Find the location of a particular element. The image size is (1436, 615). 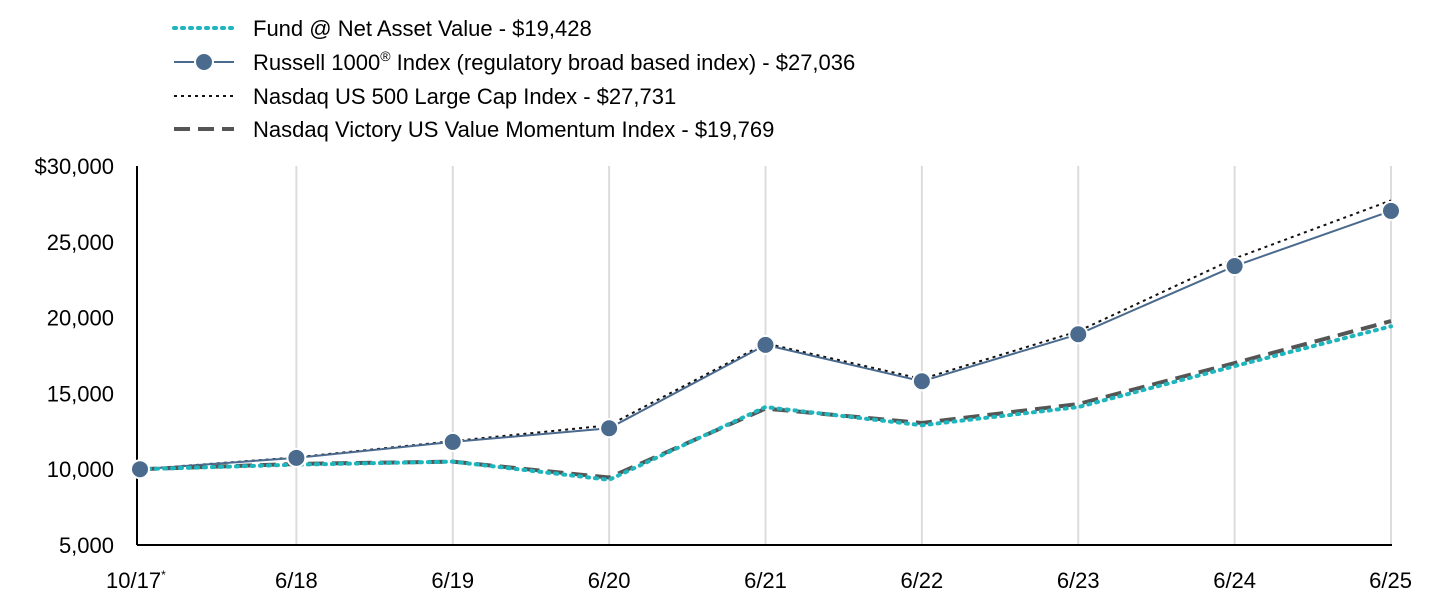

legend-label-russell-main: Russell 1000 is located at coordinates (316, 62).